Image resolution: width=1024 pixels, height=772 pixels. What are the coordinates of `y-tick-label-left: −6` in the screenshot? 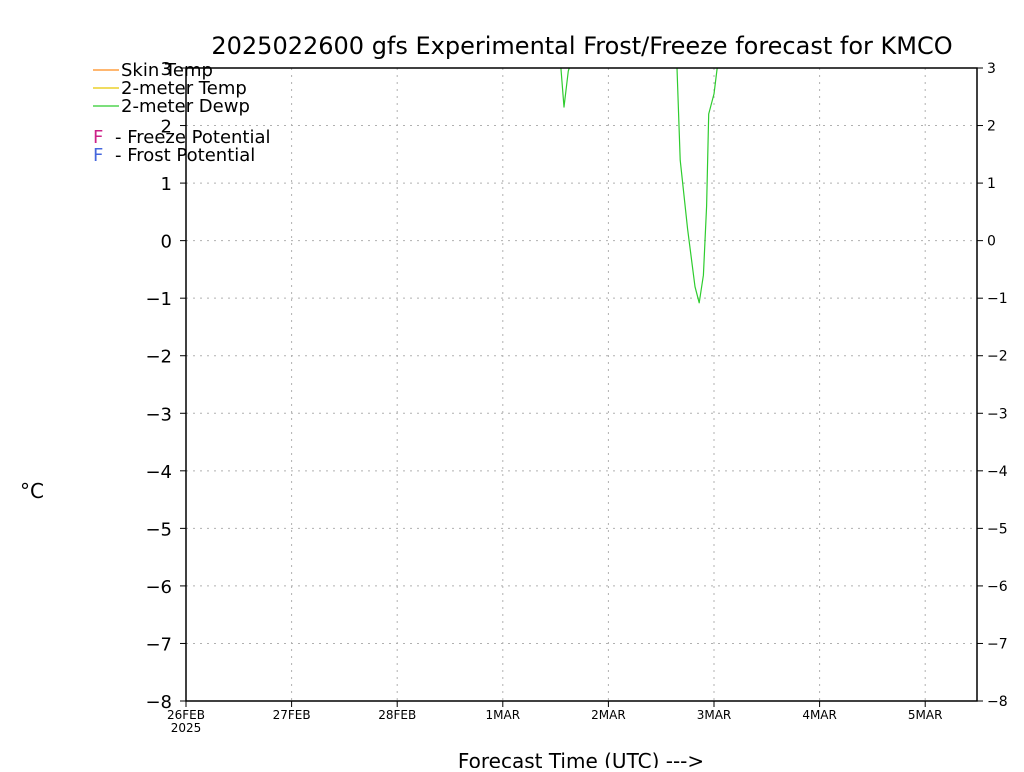 It's located at (158, 587).